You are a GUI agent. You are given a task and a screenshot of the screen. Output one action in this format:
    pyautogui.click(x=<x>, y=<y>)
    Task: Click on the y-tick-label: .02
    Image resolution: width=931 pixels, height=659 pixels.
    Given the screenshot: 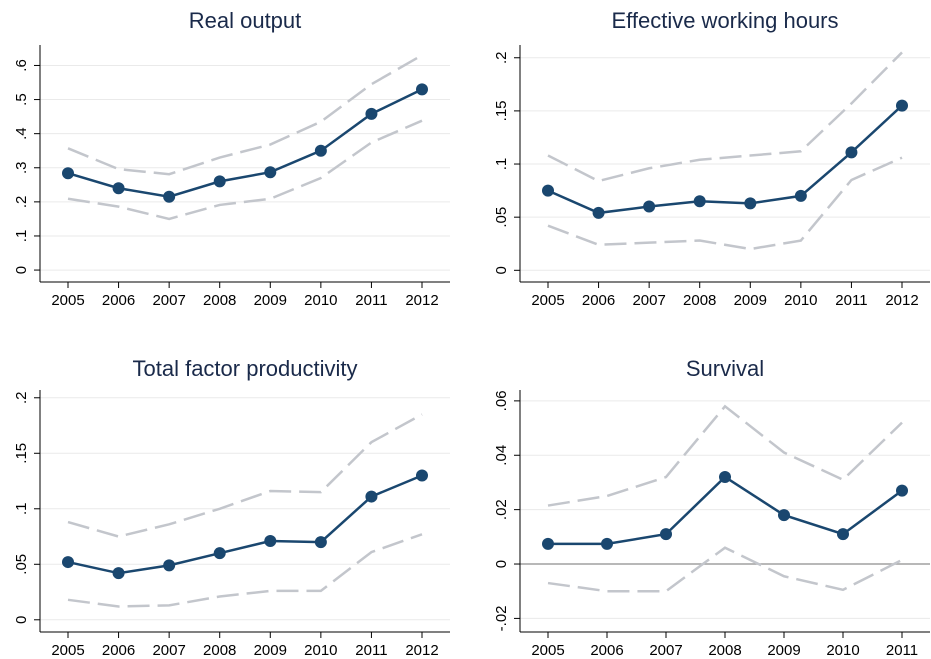 What is the action you would take?
    pyautogui.click(x=501, y=509)
    